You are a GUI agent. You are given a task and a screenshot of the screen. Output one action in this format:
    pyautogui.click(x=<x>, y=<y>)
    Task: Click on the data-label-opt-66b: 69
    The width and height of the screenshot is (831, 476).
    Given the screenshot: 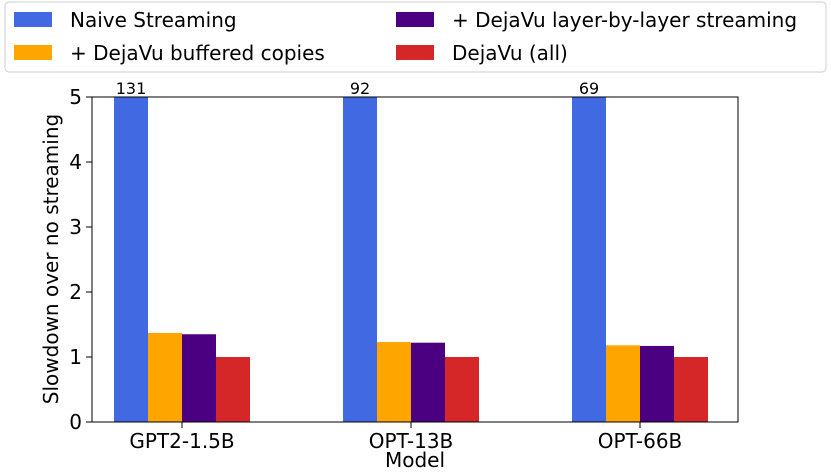 What is the action you would take?
    pyautogui.click(x=589, y=88)
    